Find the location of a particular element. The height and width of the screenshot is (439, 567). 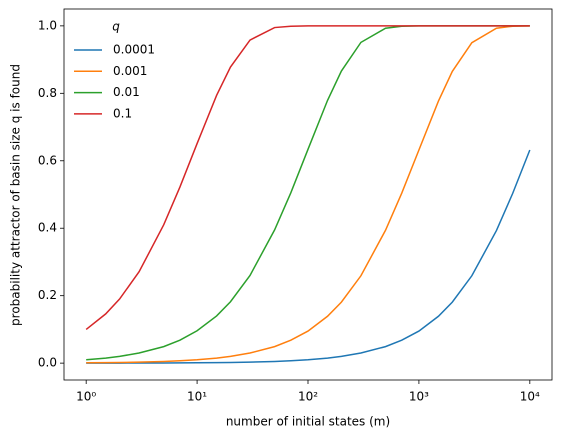

x-tick-label: 10³ is located at coordinates (419, 397).